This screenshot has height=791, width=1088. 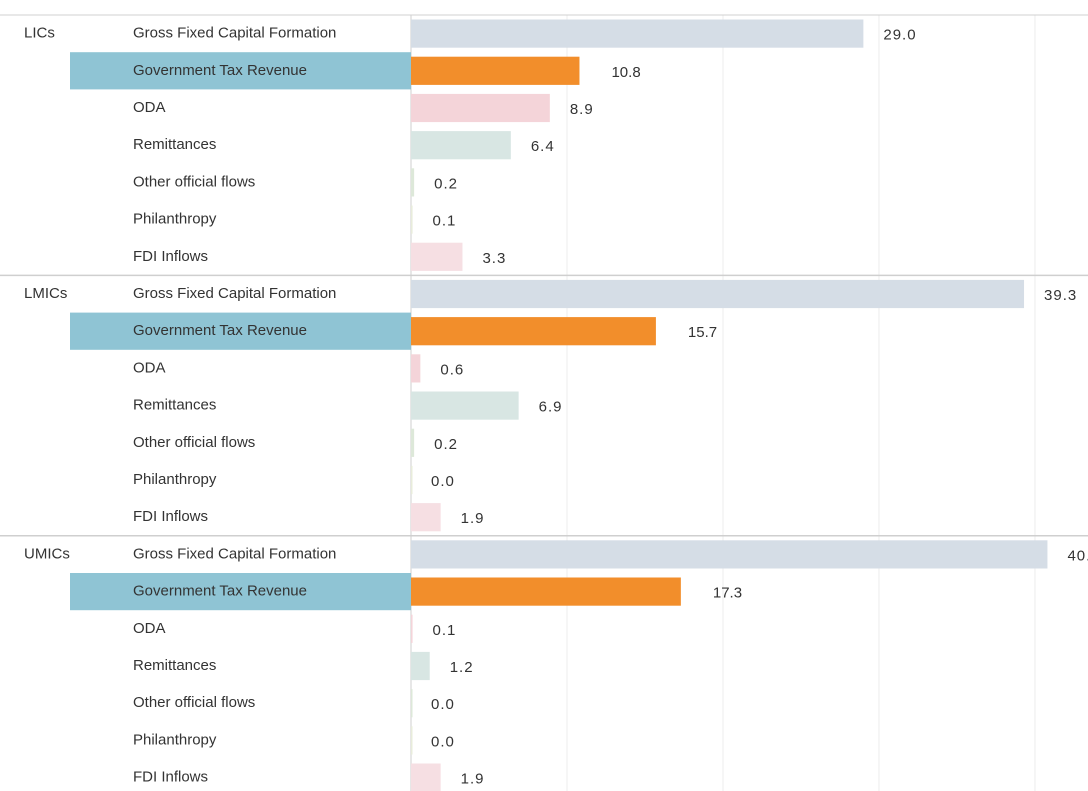 What do you see at coordinates (47, 553) in the screenshot?
I see `group-label: UMICs` at bounding box center [47, 553].